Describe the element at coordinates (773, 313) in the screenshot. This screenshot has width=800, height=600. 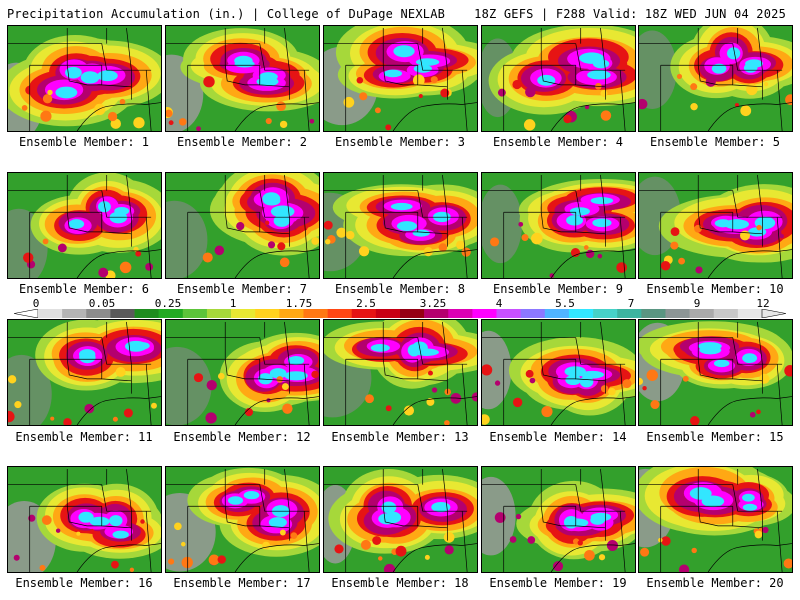
I see `colorbar-max-arrow` at that location.